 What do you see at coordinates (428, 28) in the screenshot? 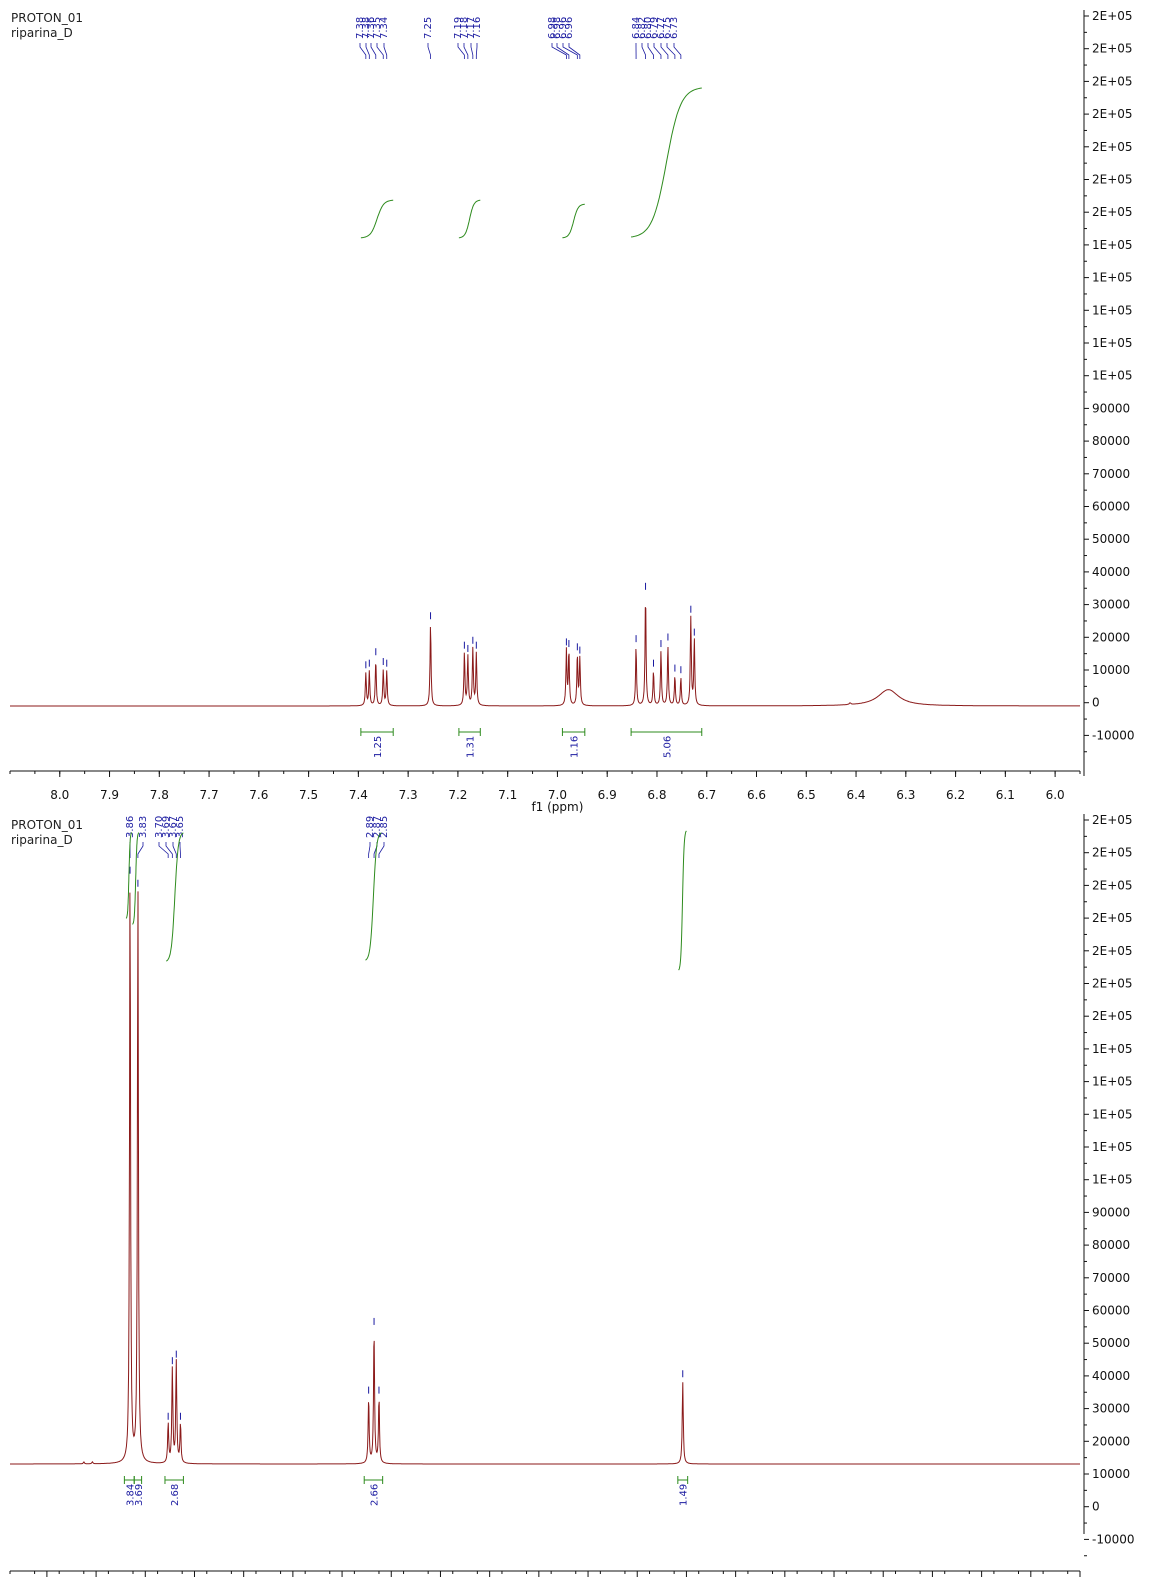
I see `peak-label: 7.25` at bounding box center [428, 28].